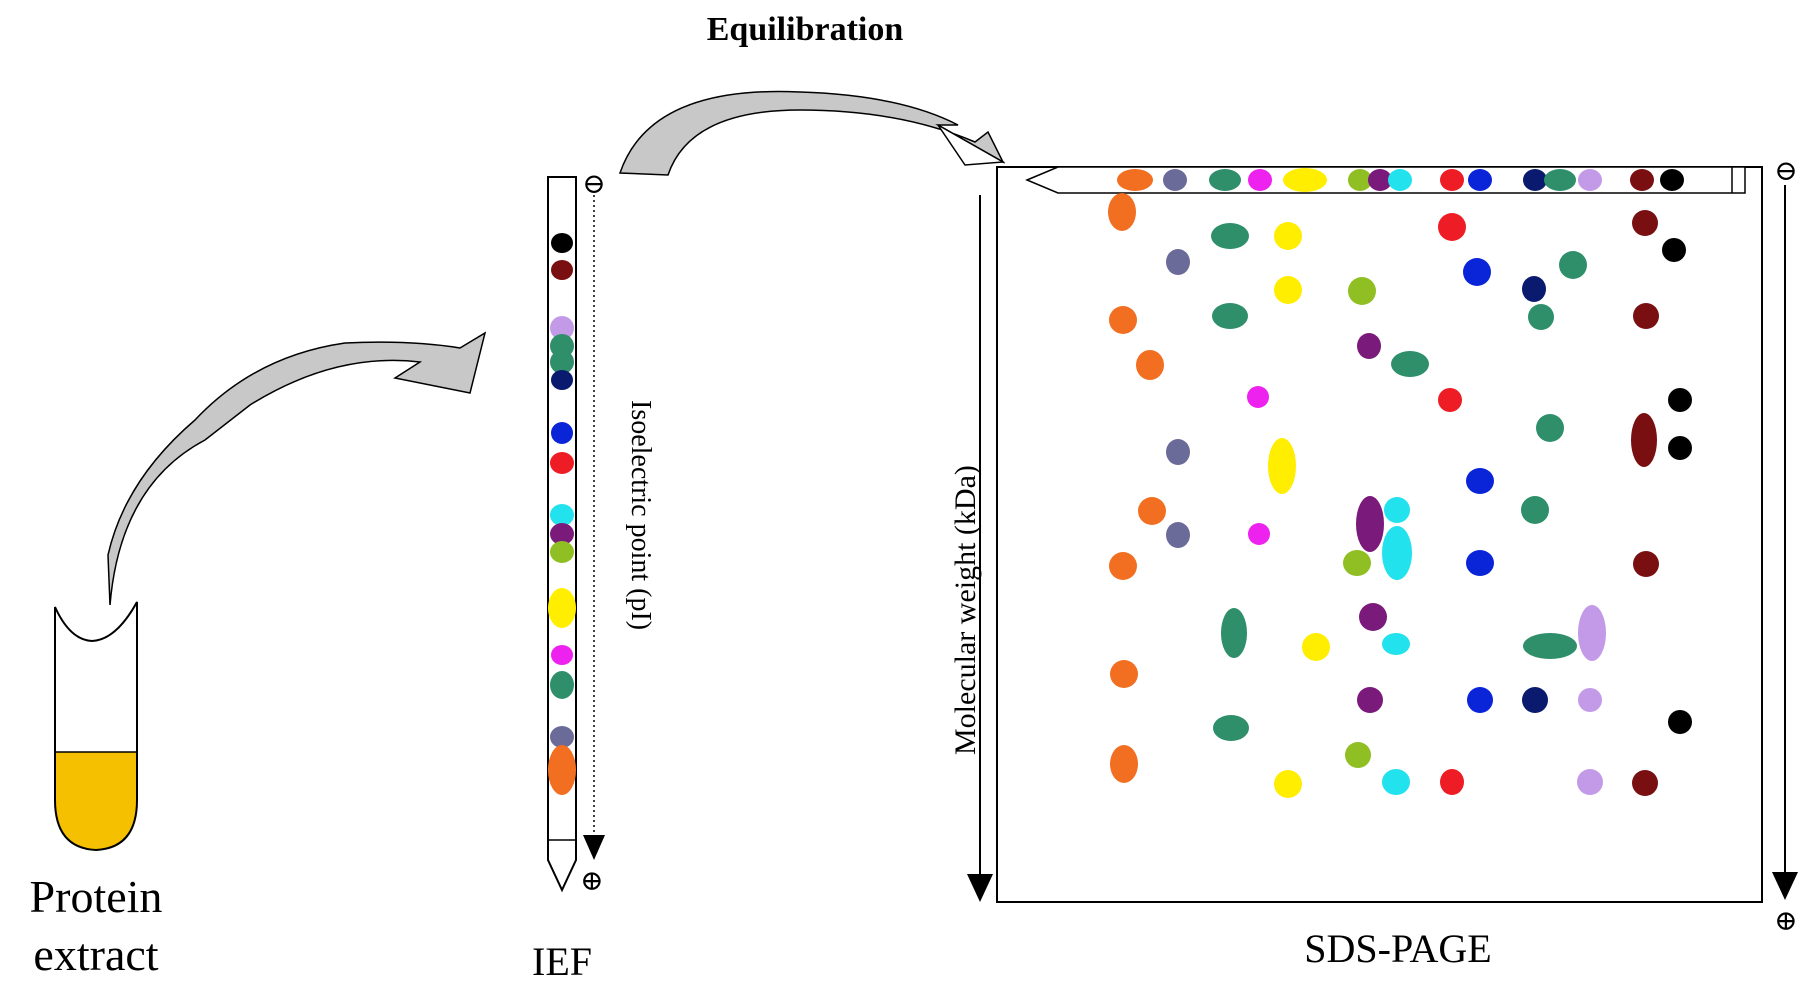  Describe the element at coordinates (95, 954) in the screenshot. I see `protein-extract-label-line2: extract` at that location.